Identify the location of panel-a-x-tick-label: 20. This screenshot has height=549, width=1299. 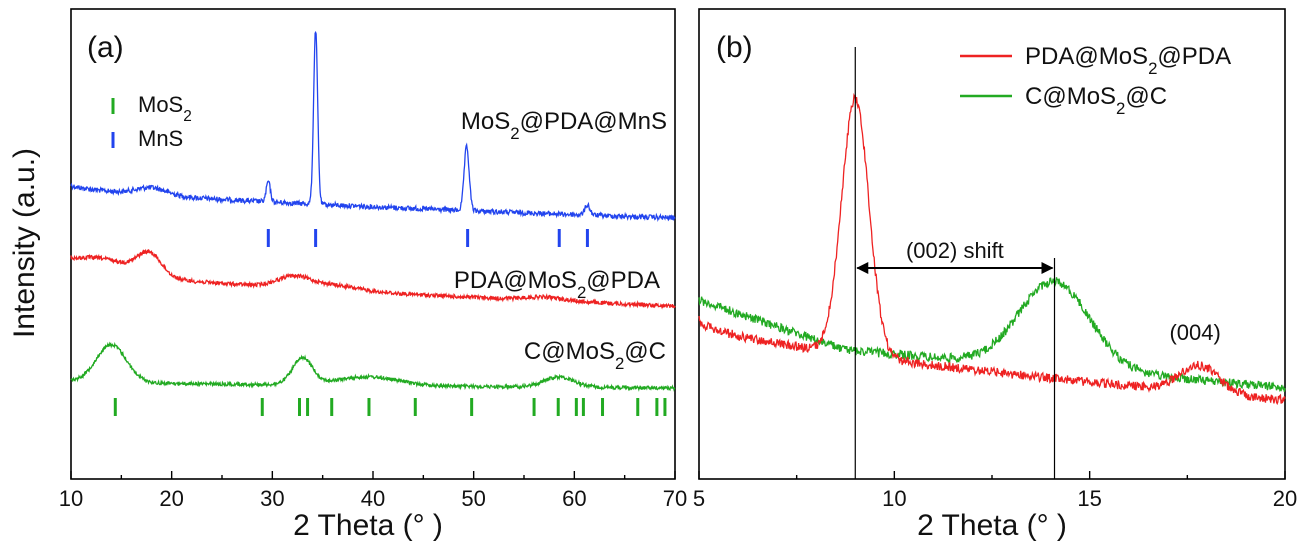
(171, 498).